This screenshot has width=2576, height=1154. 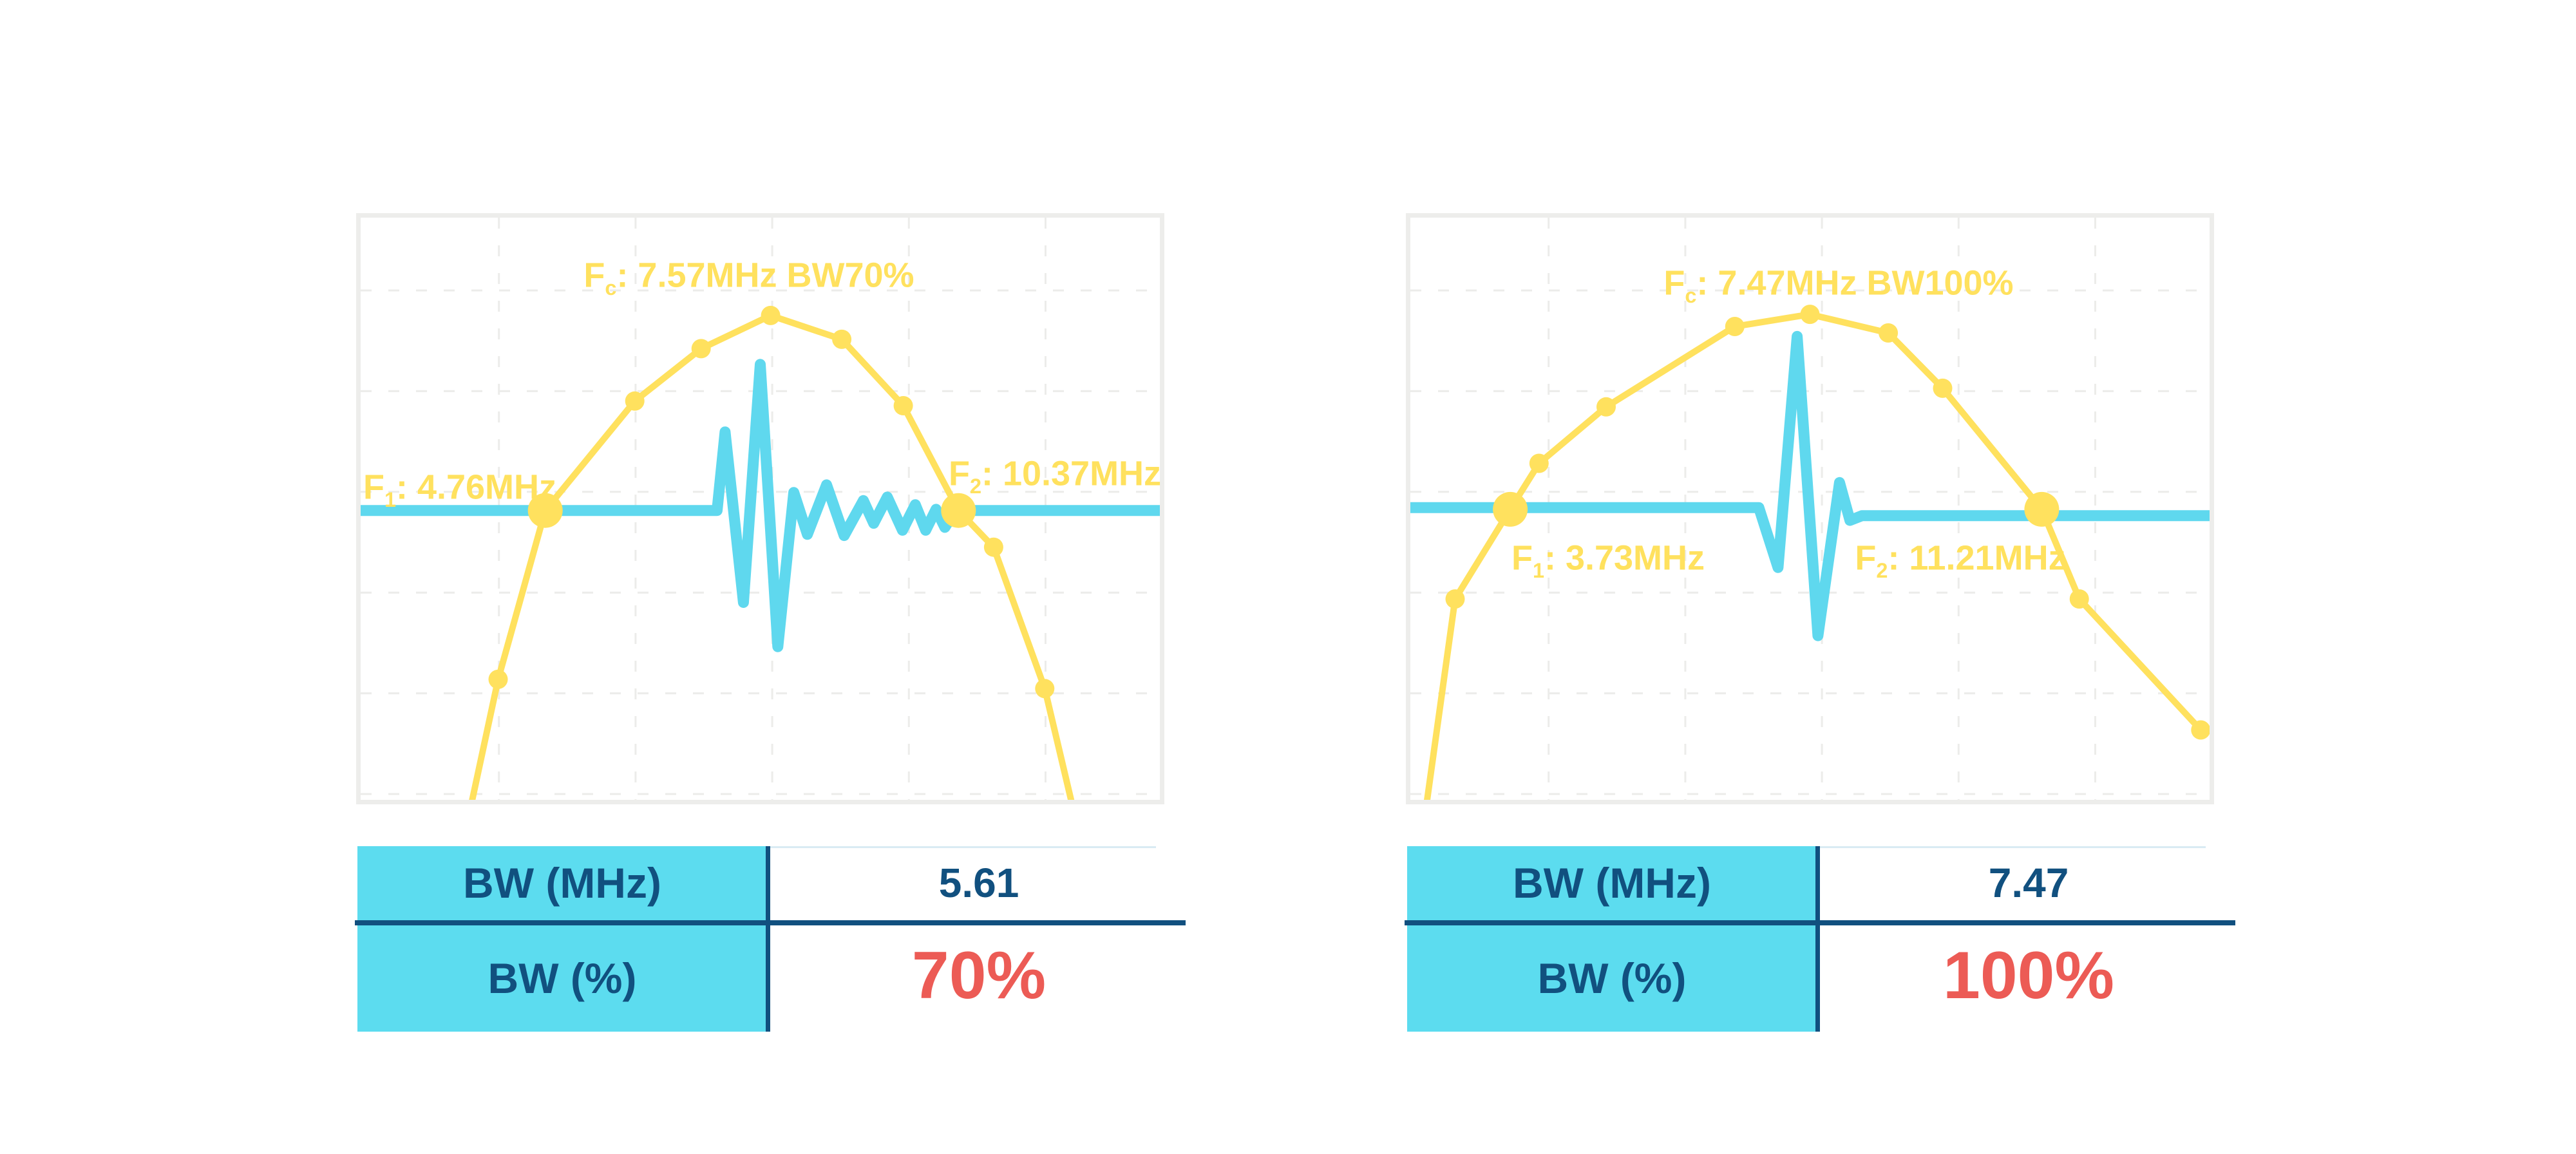 What do you see at coordinates (1071, 473) in the screenshot?
I see `f2-value: : 10.37MHz` at bounding box center [1071, 473].